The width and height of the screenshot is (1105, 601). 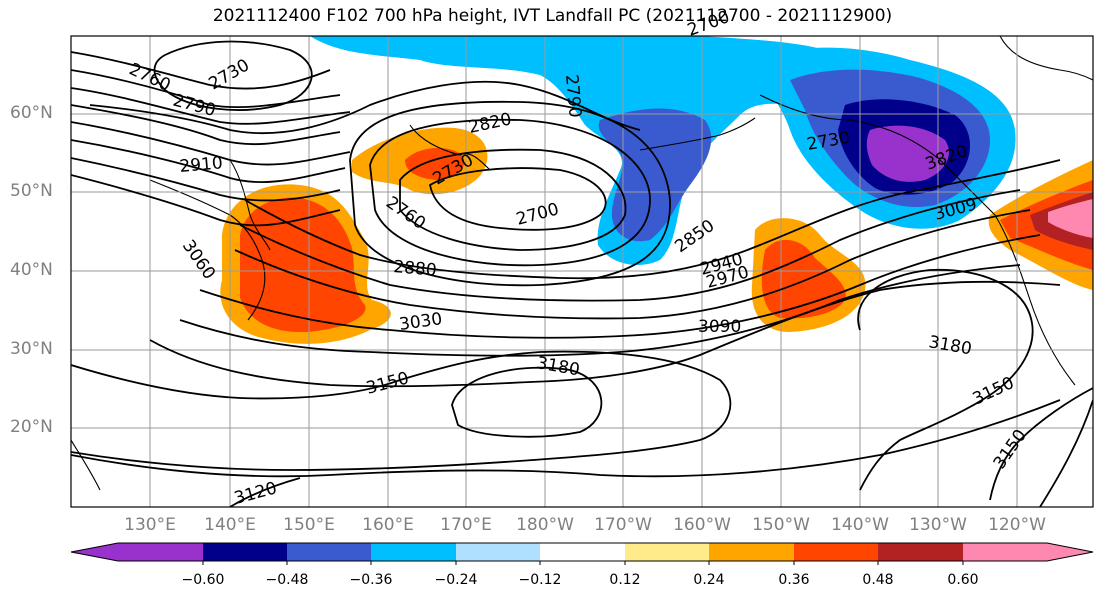 What do you see at coordinates (31, 113) in the screenshot?
I see `lat-label-60n: 60°N` at bounding box center [31, 113].